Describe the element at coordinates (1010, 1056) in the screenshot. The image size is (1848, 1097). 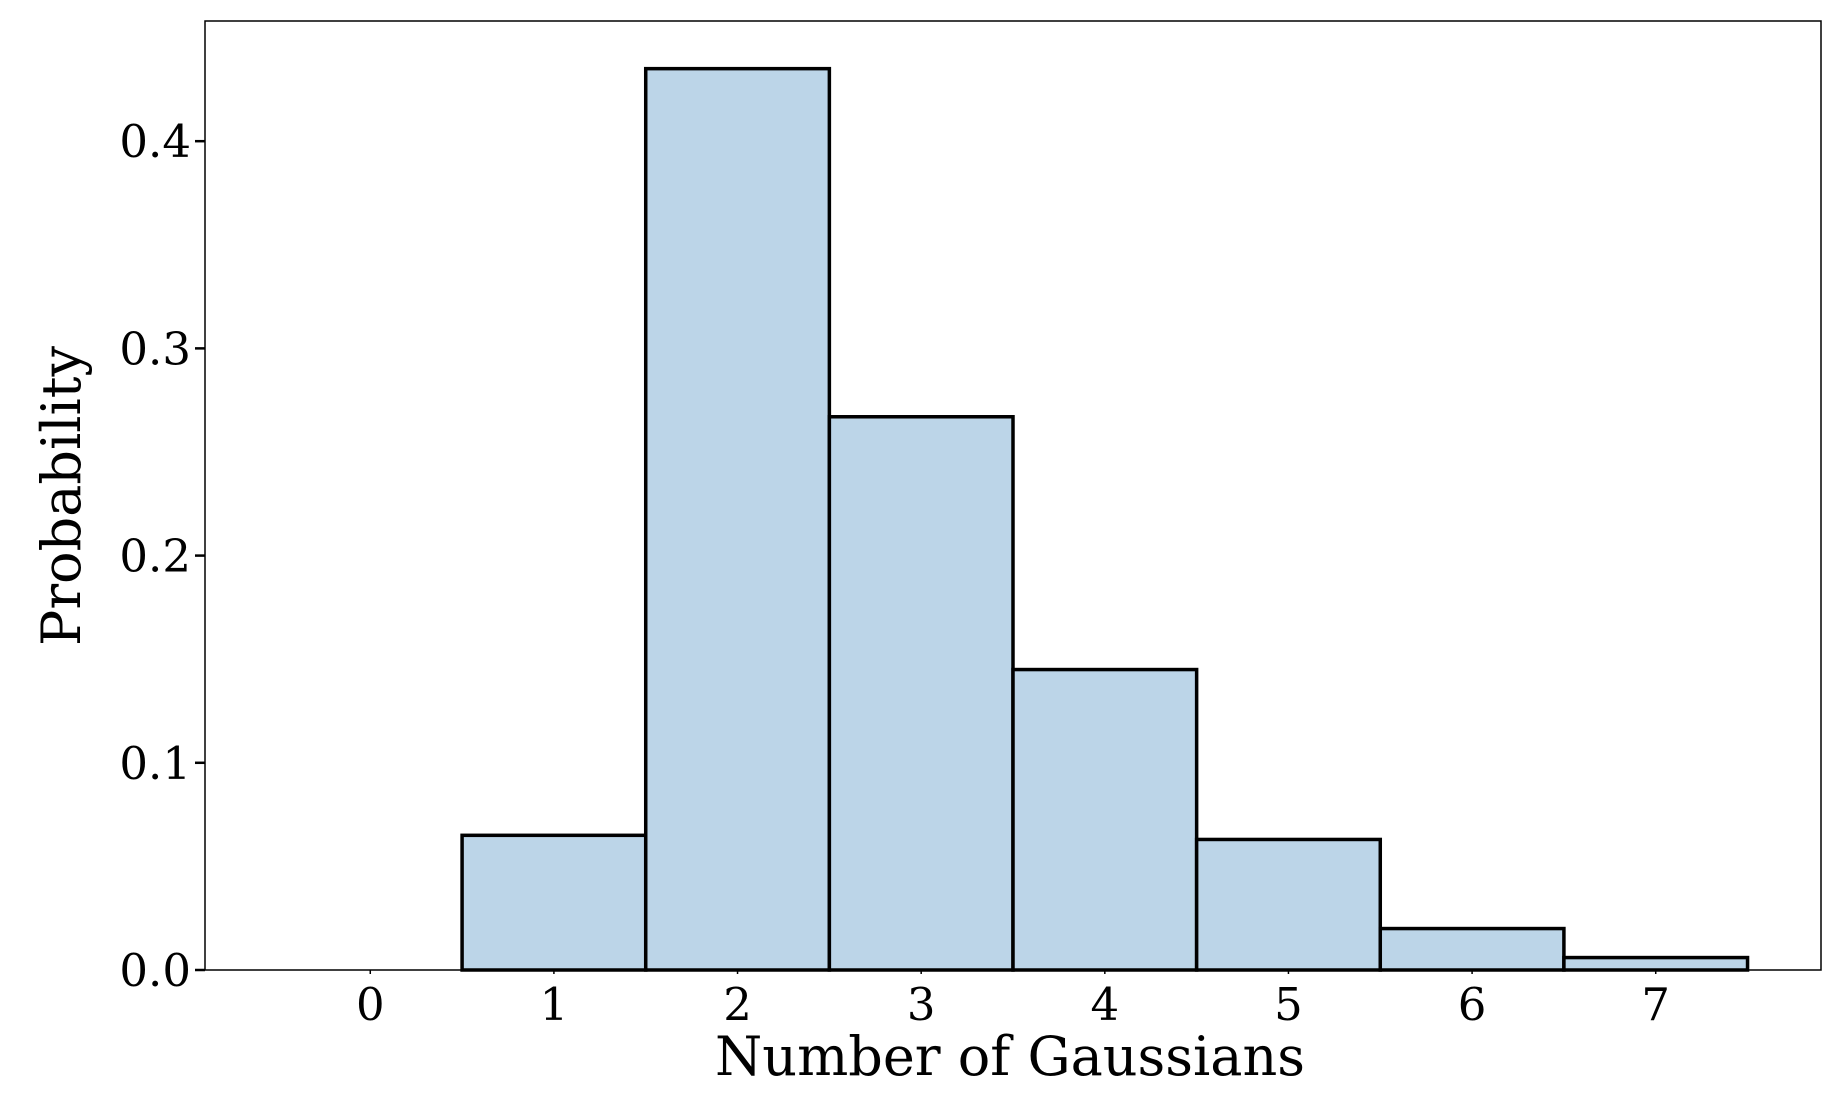
I see `x-axis-label: Number of Gaussians` at that location.